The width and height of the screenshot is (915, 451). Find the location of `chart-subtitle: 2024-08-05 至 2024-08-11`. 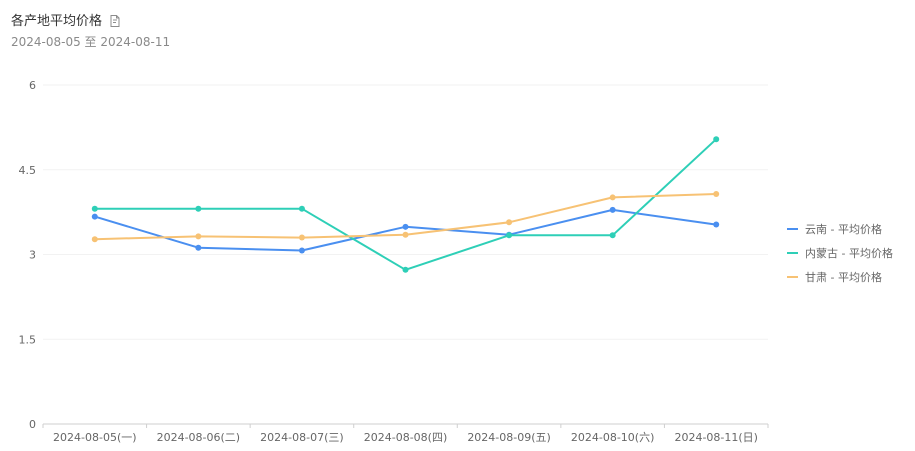

chart-subtitle: 2024-08-05 至 2024-08-11 is located at coordinates (91, 42).